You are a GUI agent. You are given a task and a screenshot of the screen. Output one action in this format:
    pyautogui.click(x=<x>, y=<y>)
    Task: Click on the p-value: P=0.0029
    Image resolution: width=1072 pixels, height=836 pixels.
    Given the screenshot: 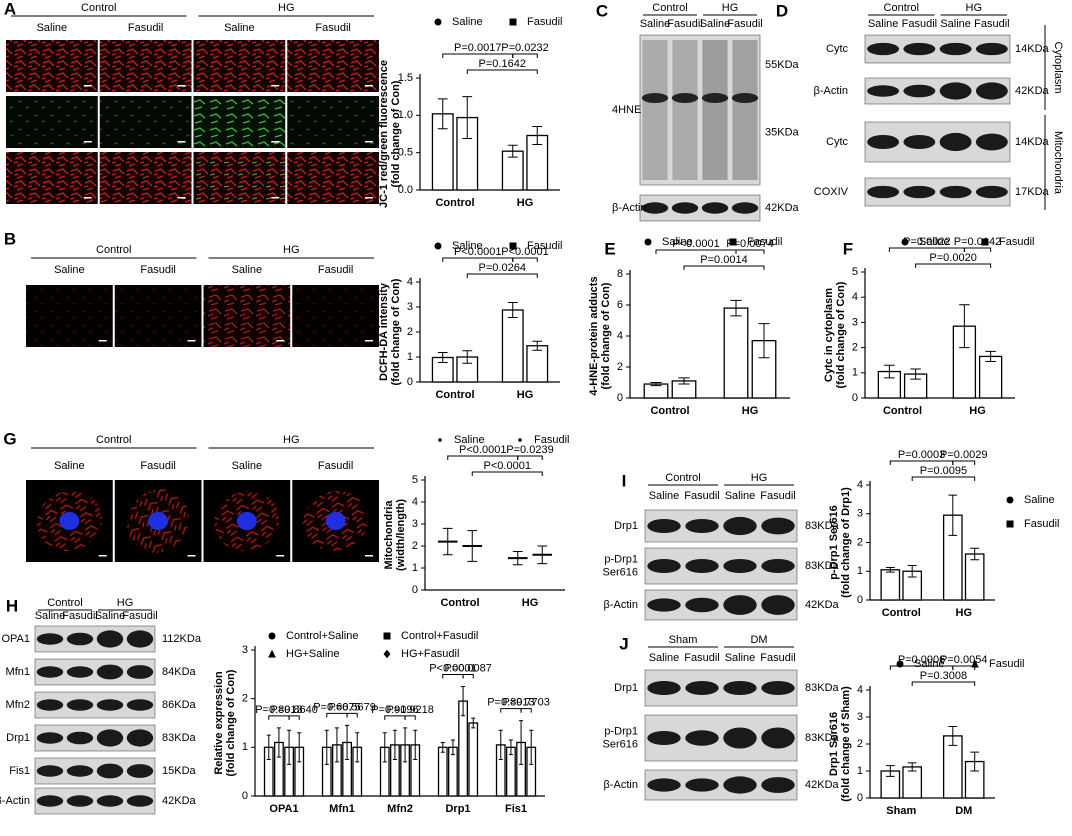 What is the action you would take?
    pyautogui.click(x=963, y=455)
    